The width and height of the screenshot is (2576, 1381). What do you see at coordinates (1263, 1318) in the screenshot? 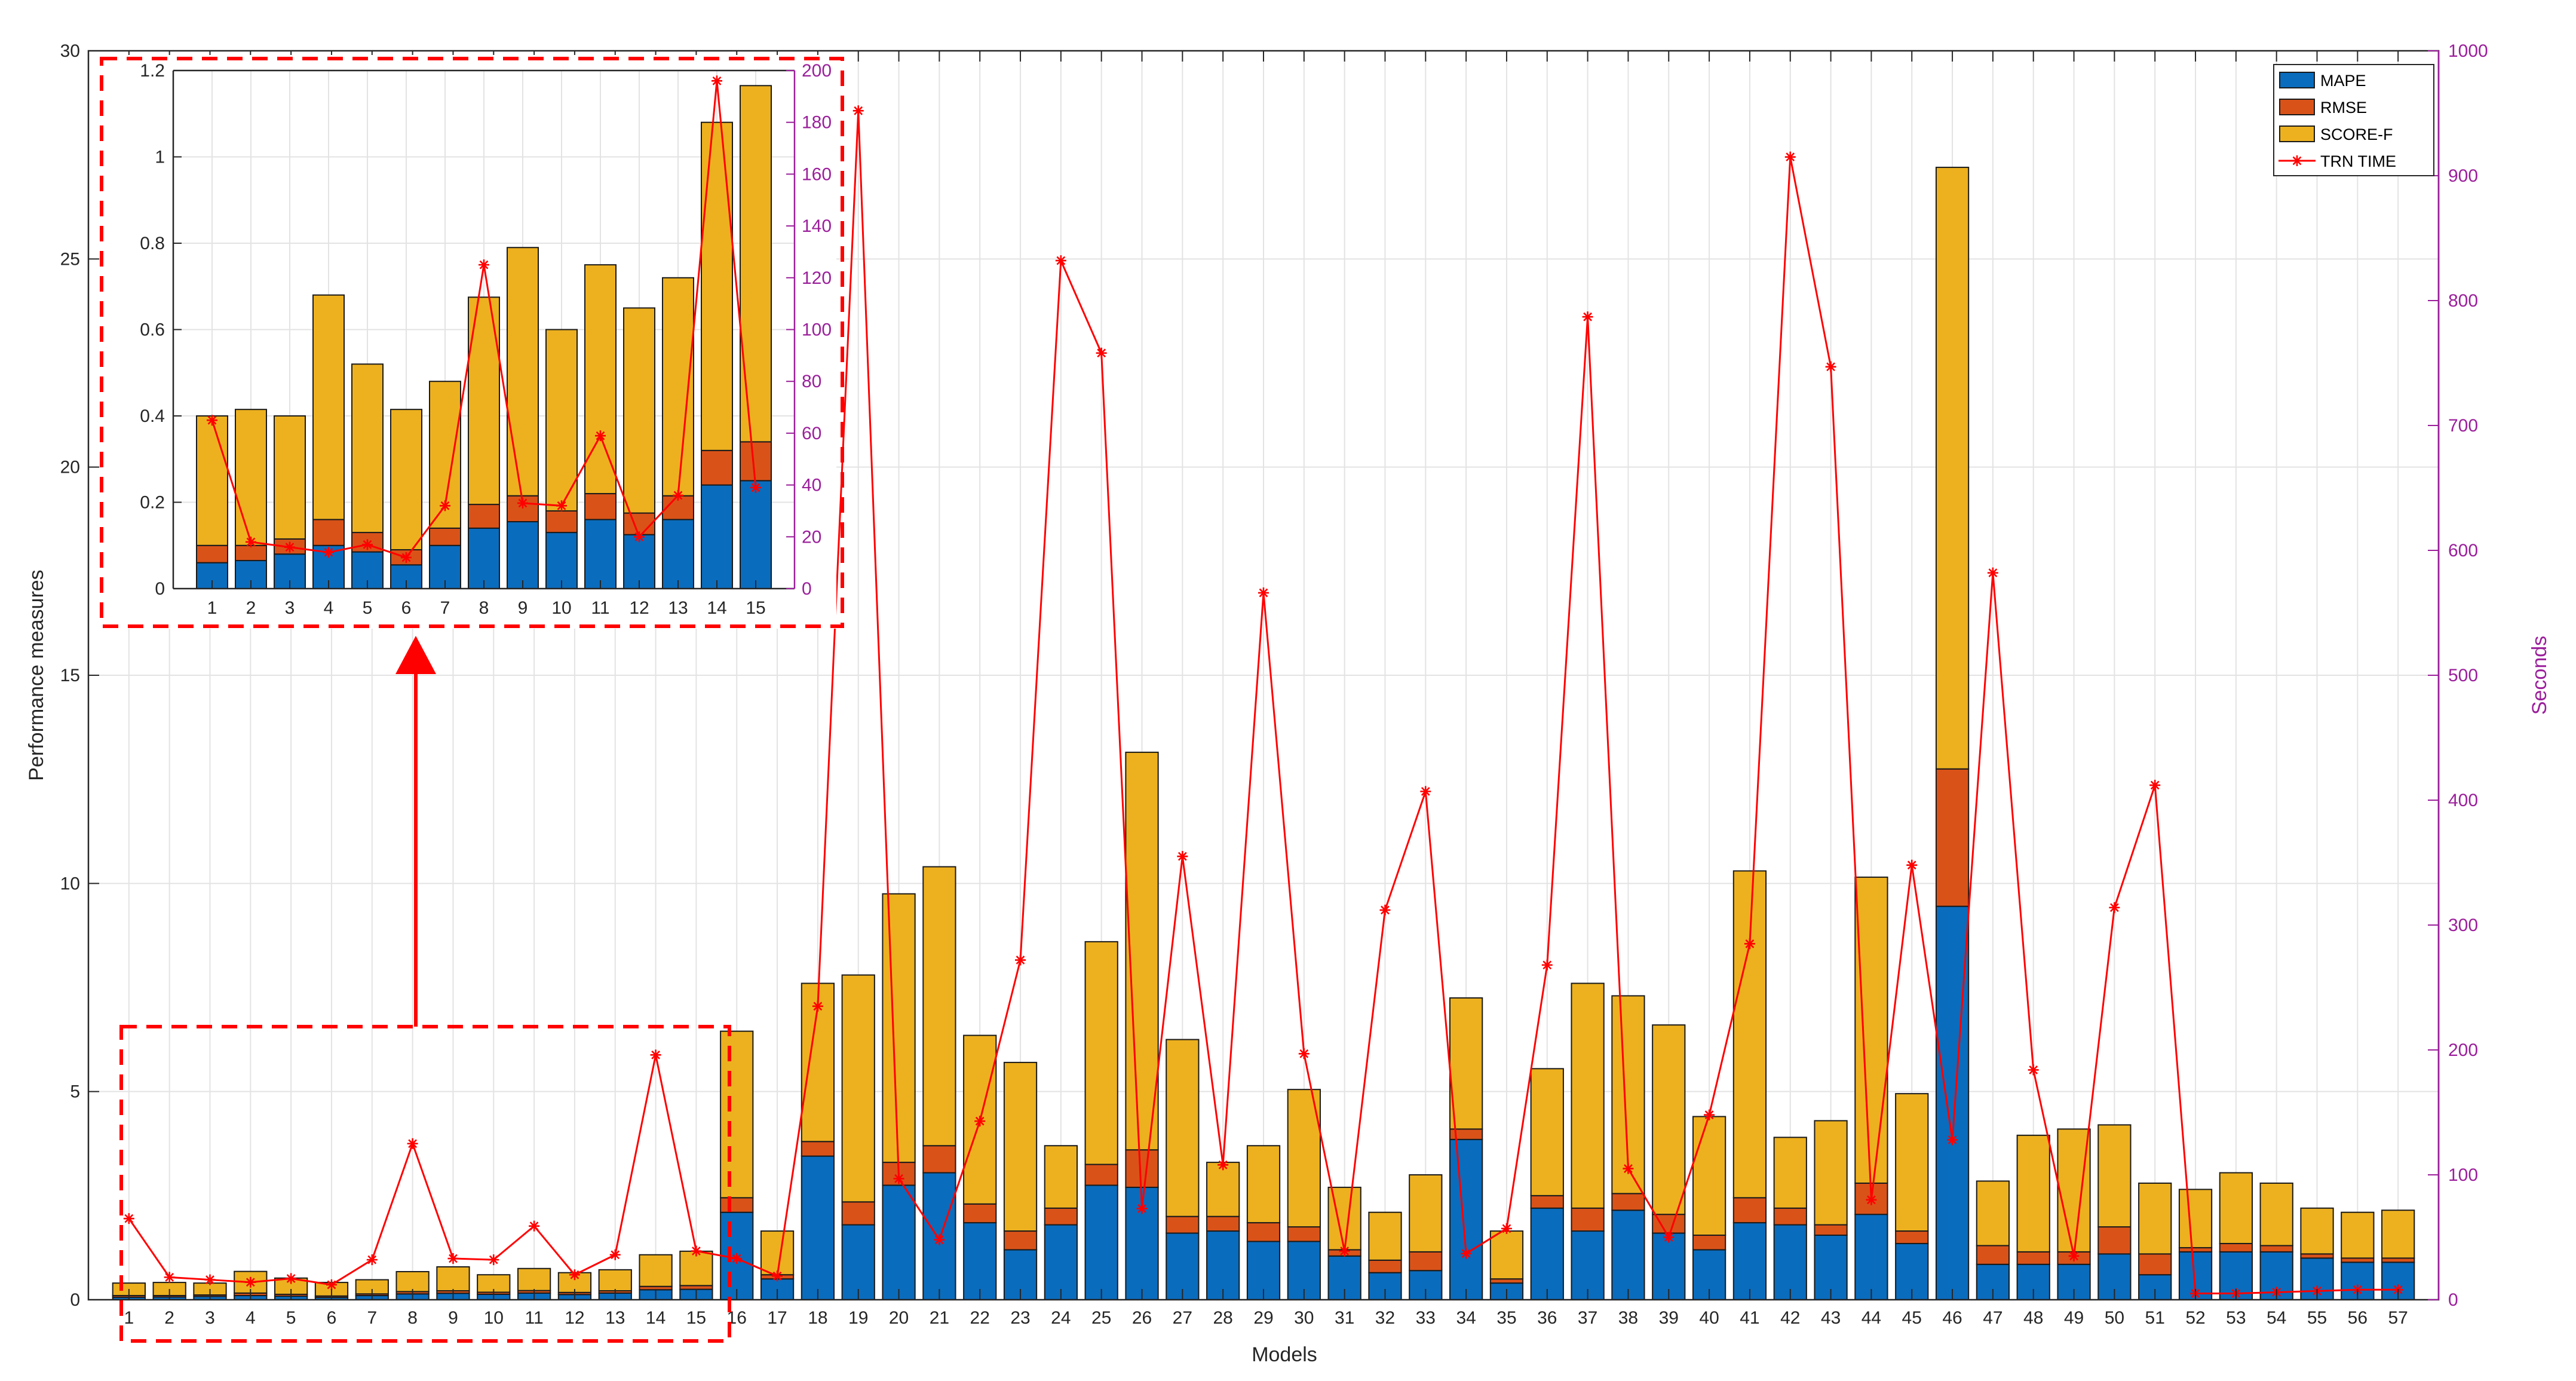
I see `x-tick-label-29: 29` at bounding box center [1263, 1318].